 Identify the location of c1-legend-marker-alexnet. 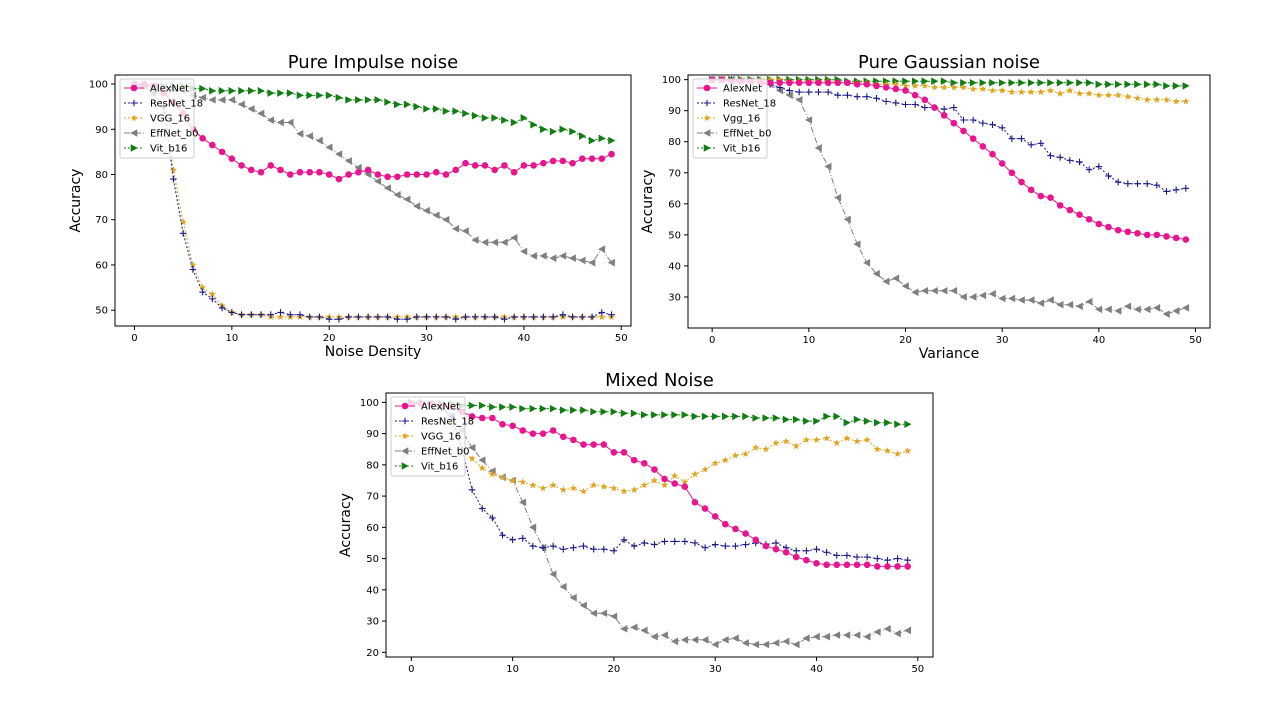
(707, 88).